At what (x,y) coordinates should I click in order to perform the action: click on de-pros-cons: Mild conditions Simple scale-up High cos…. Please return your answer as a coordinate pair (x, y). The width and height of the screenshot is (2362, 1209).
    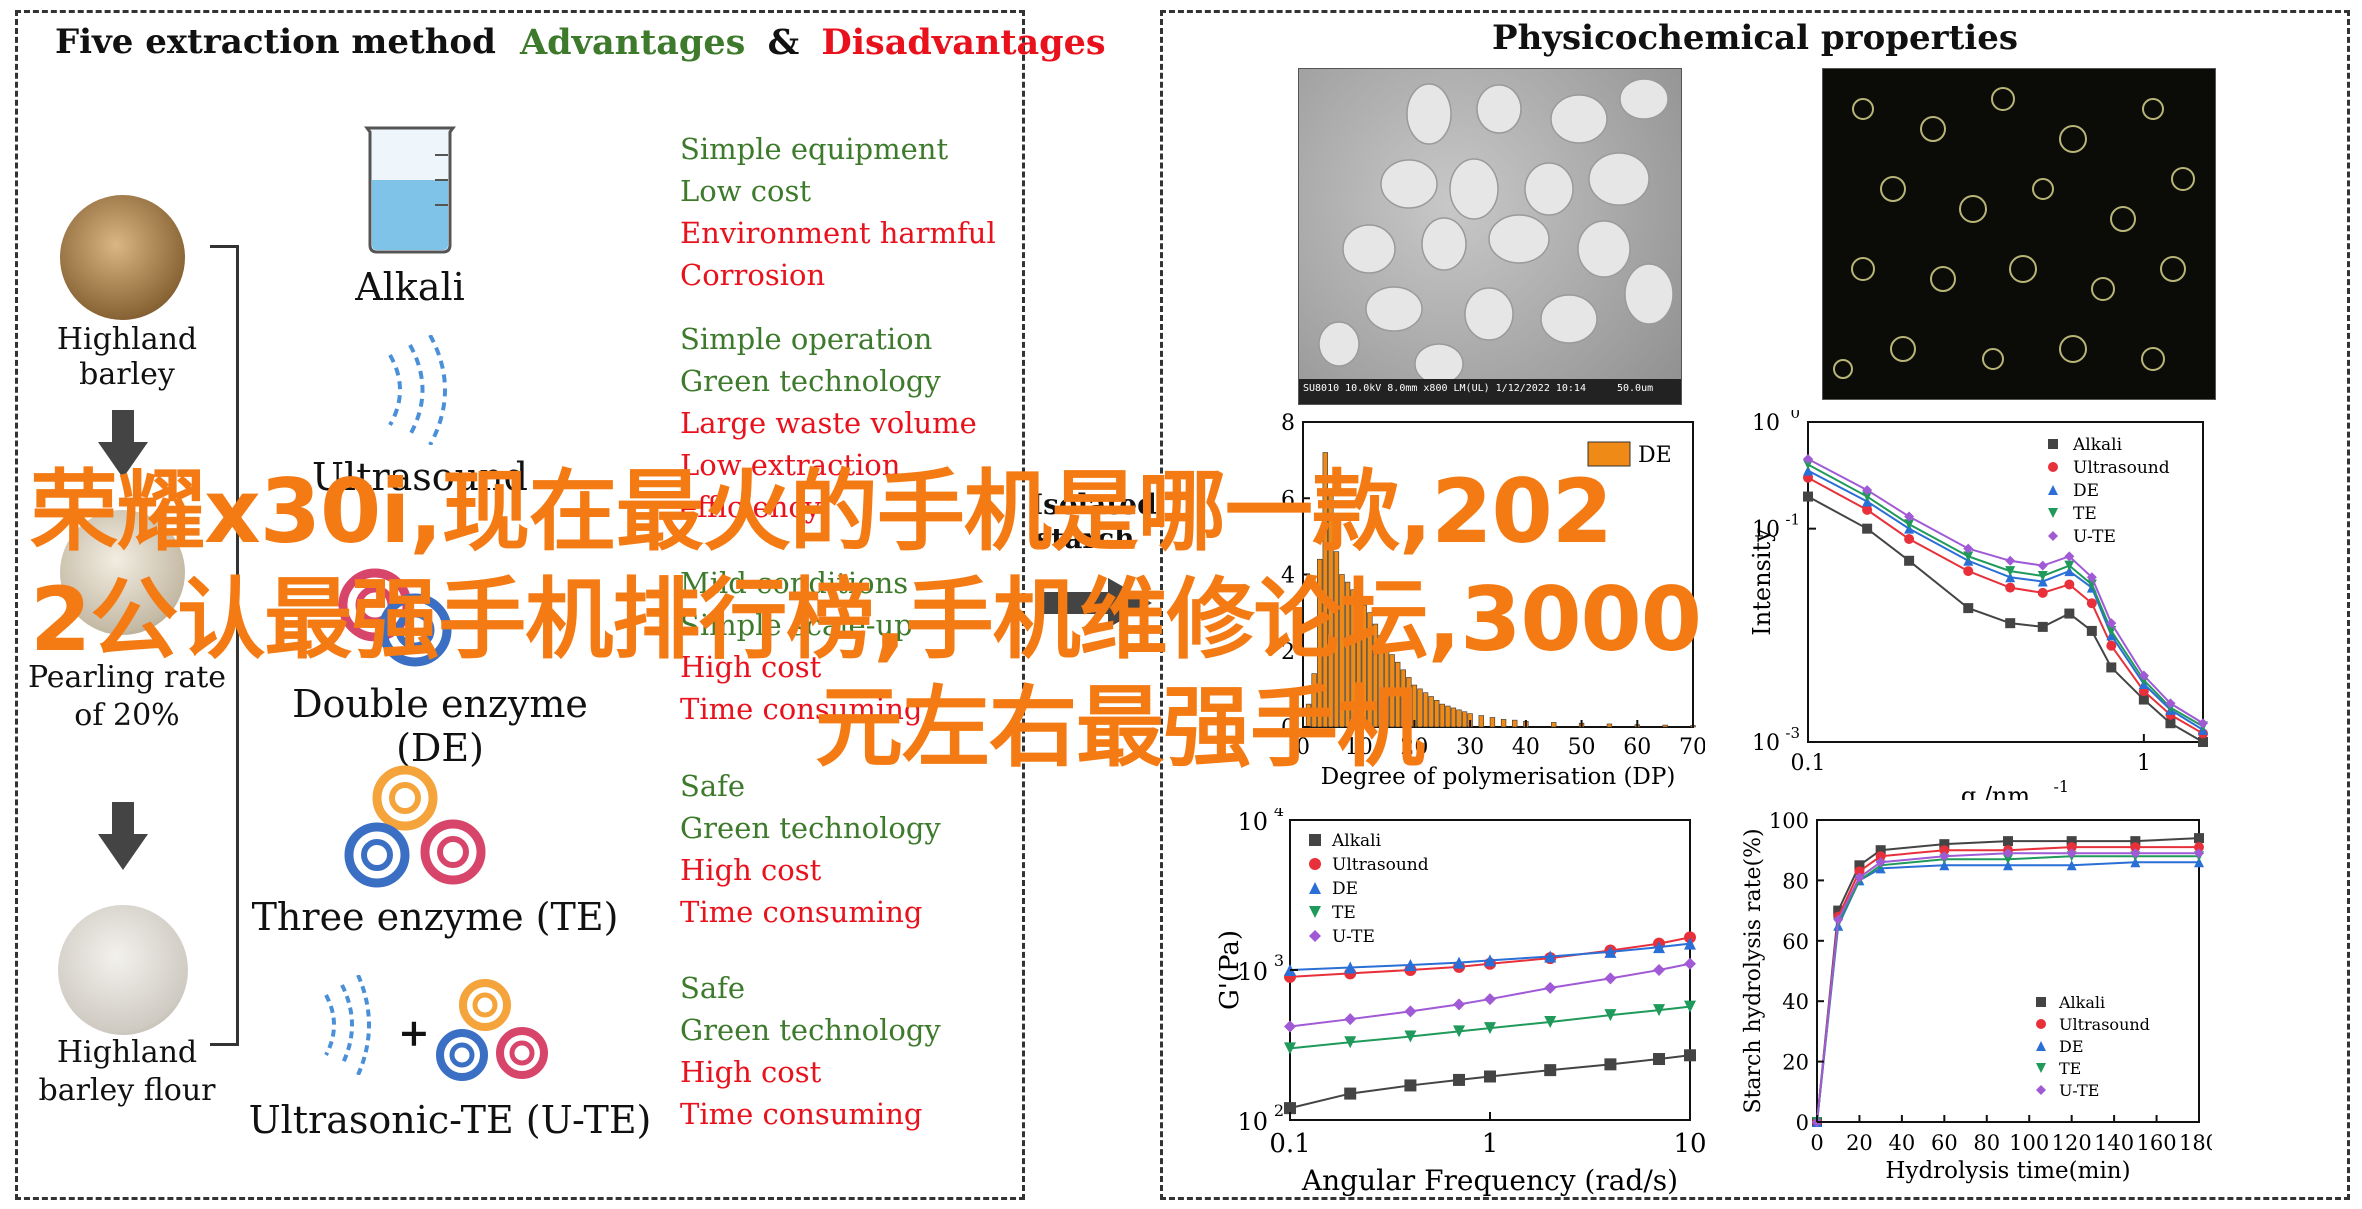
    Looking at the image, I should click on (801, 646).